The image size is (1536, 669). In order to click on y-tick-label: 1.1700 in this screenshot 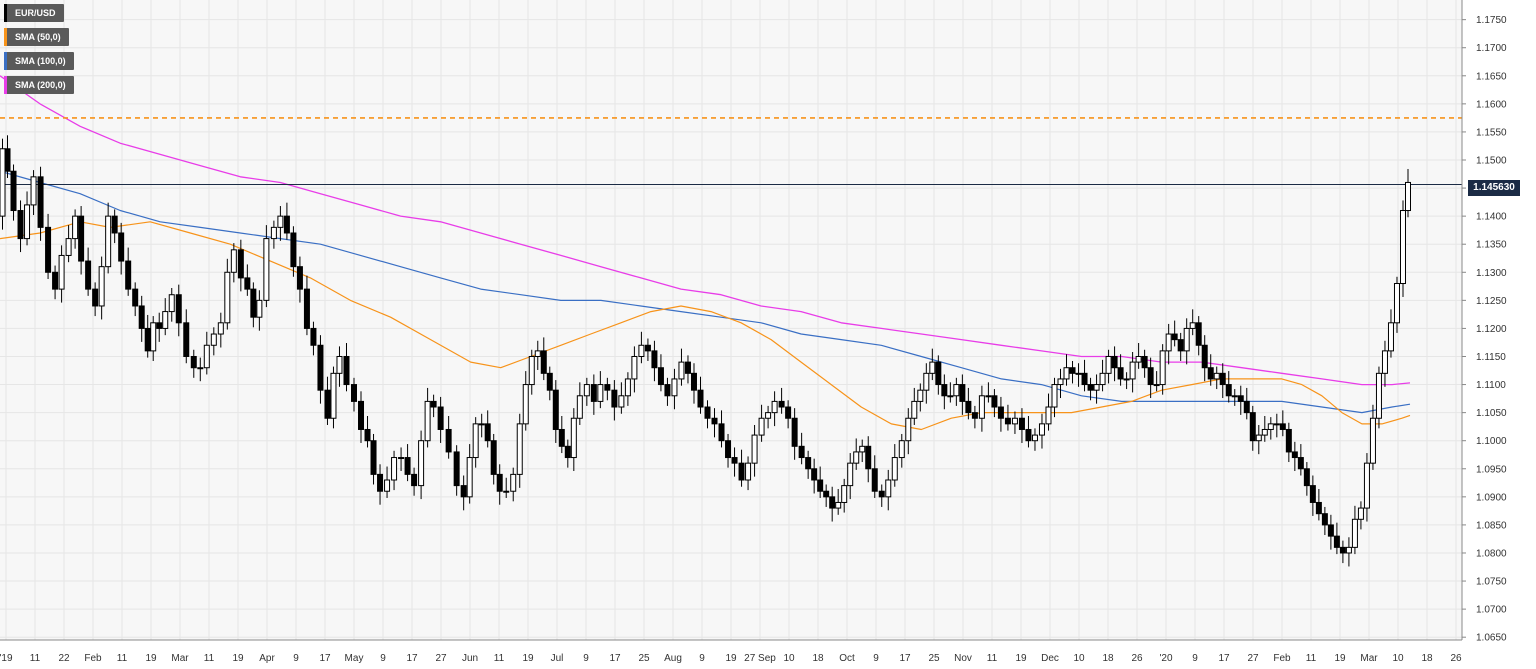, I will do `click(1491, 48)`.